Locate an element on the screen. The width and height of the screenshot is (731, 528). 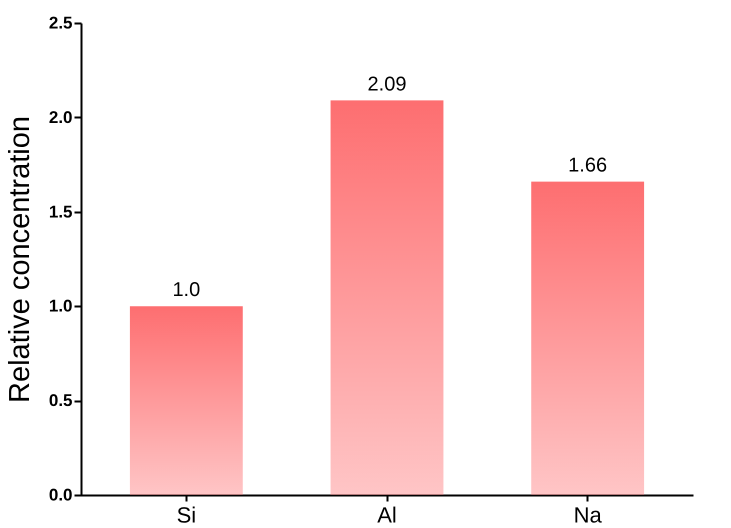
data-label: 1.66 is located at coordinates (588, 165).